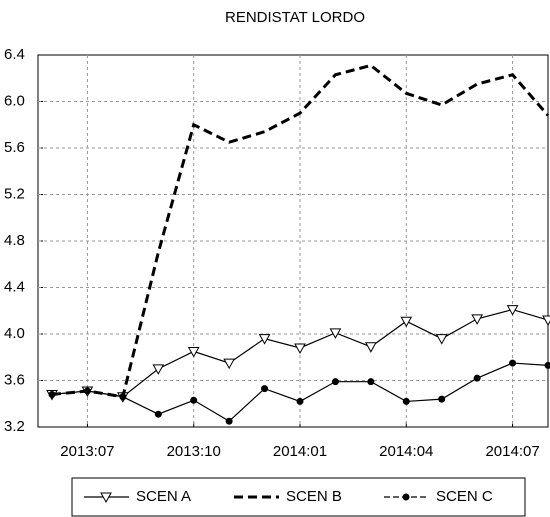  Describe the element at coordinates (194, 451) in the screenshot. I see `x-tick-label: 2013:10` at that location.